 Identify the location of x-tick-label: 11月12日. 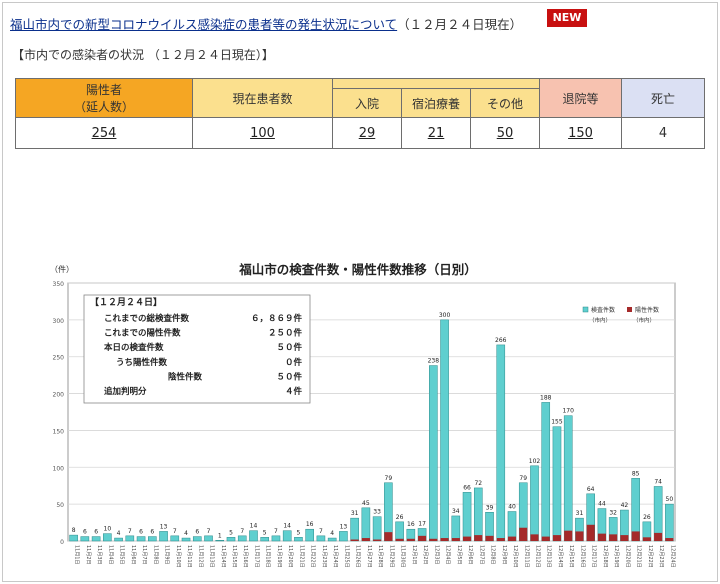
(200, 556).